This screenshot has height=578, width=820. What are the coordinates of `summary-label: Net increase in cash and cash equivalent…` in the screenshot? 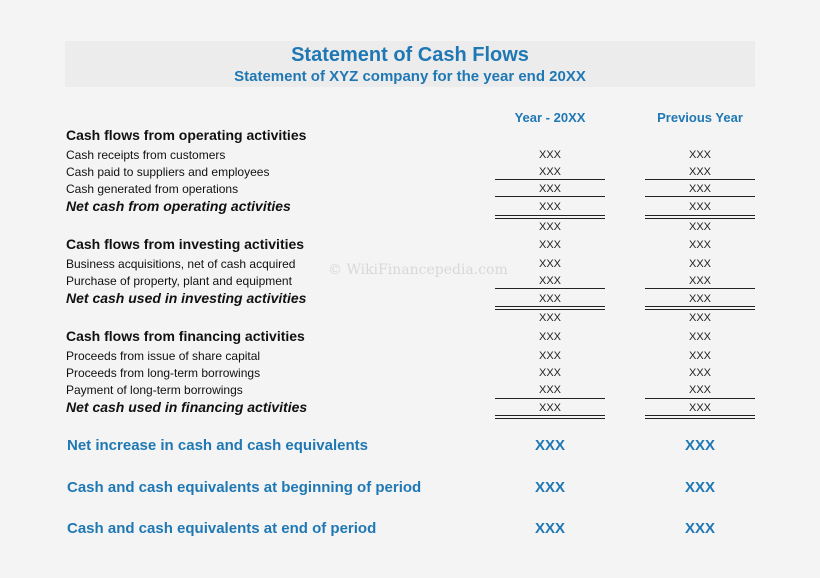 It's located at (217, 445).